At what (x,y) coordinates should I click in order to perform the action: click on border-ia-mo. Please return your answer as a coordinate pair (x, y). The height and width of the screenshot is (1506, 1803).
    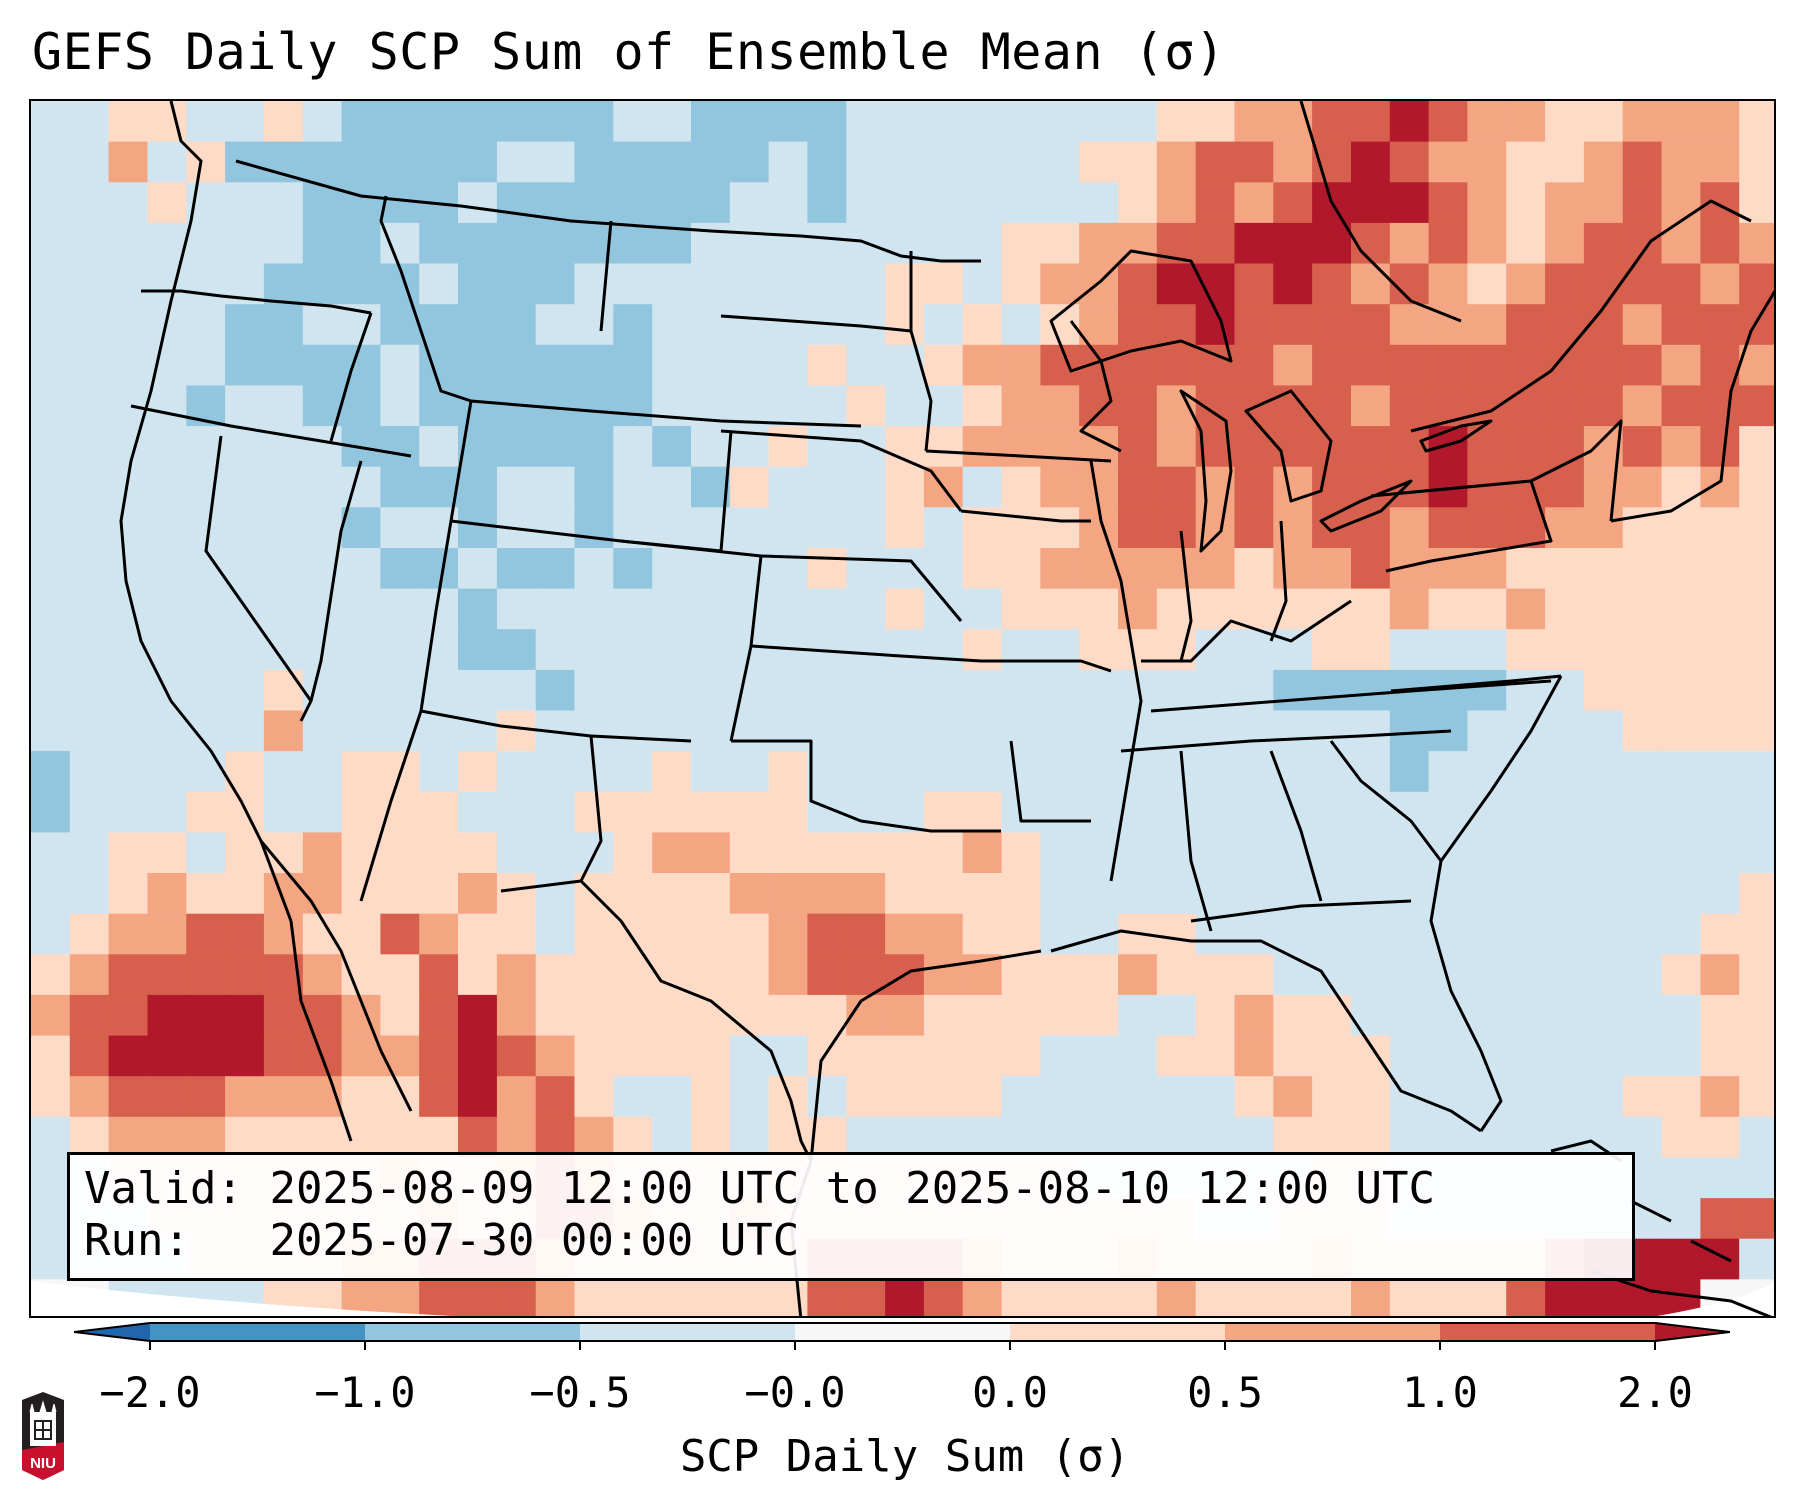
    Looking at the image, I should click on (1025, 516).